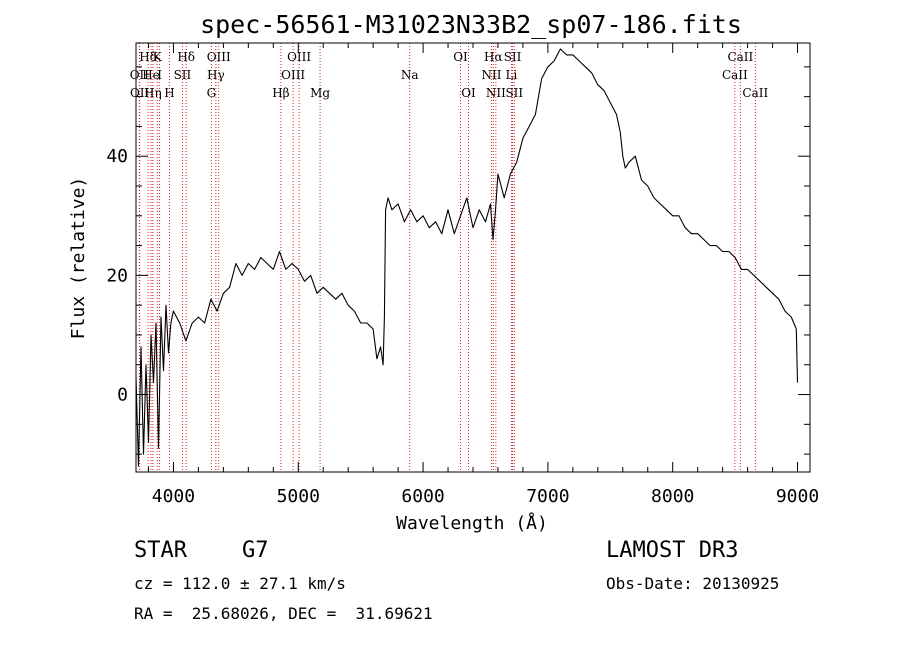  Describe the element at coordinates (159, 75) in the screenshot. I see `line-label: I` at that location.